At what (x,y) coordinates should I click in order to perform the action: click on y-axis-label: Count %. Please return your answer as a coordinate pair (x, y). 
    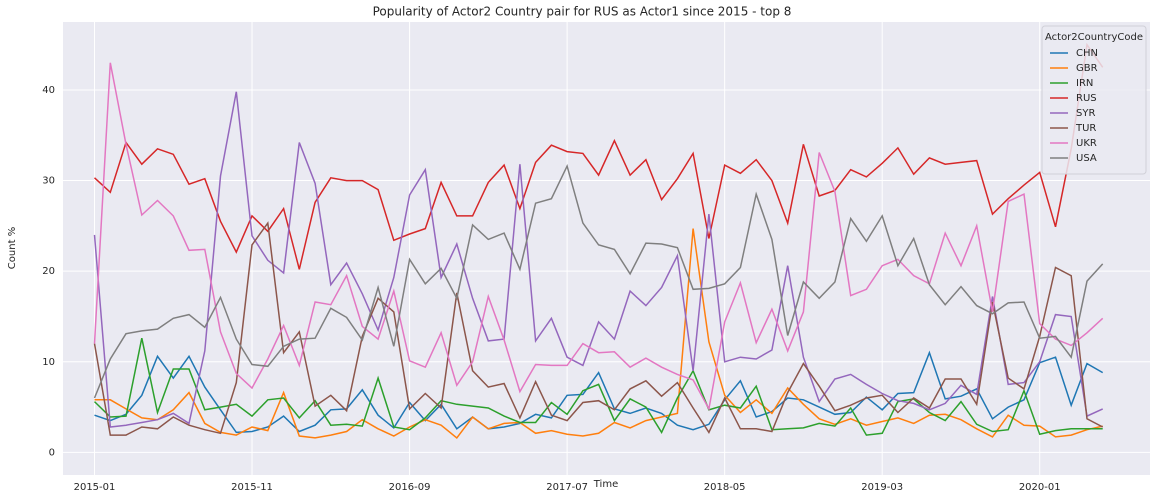
    Looking at the image, I should click on (12, 248).